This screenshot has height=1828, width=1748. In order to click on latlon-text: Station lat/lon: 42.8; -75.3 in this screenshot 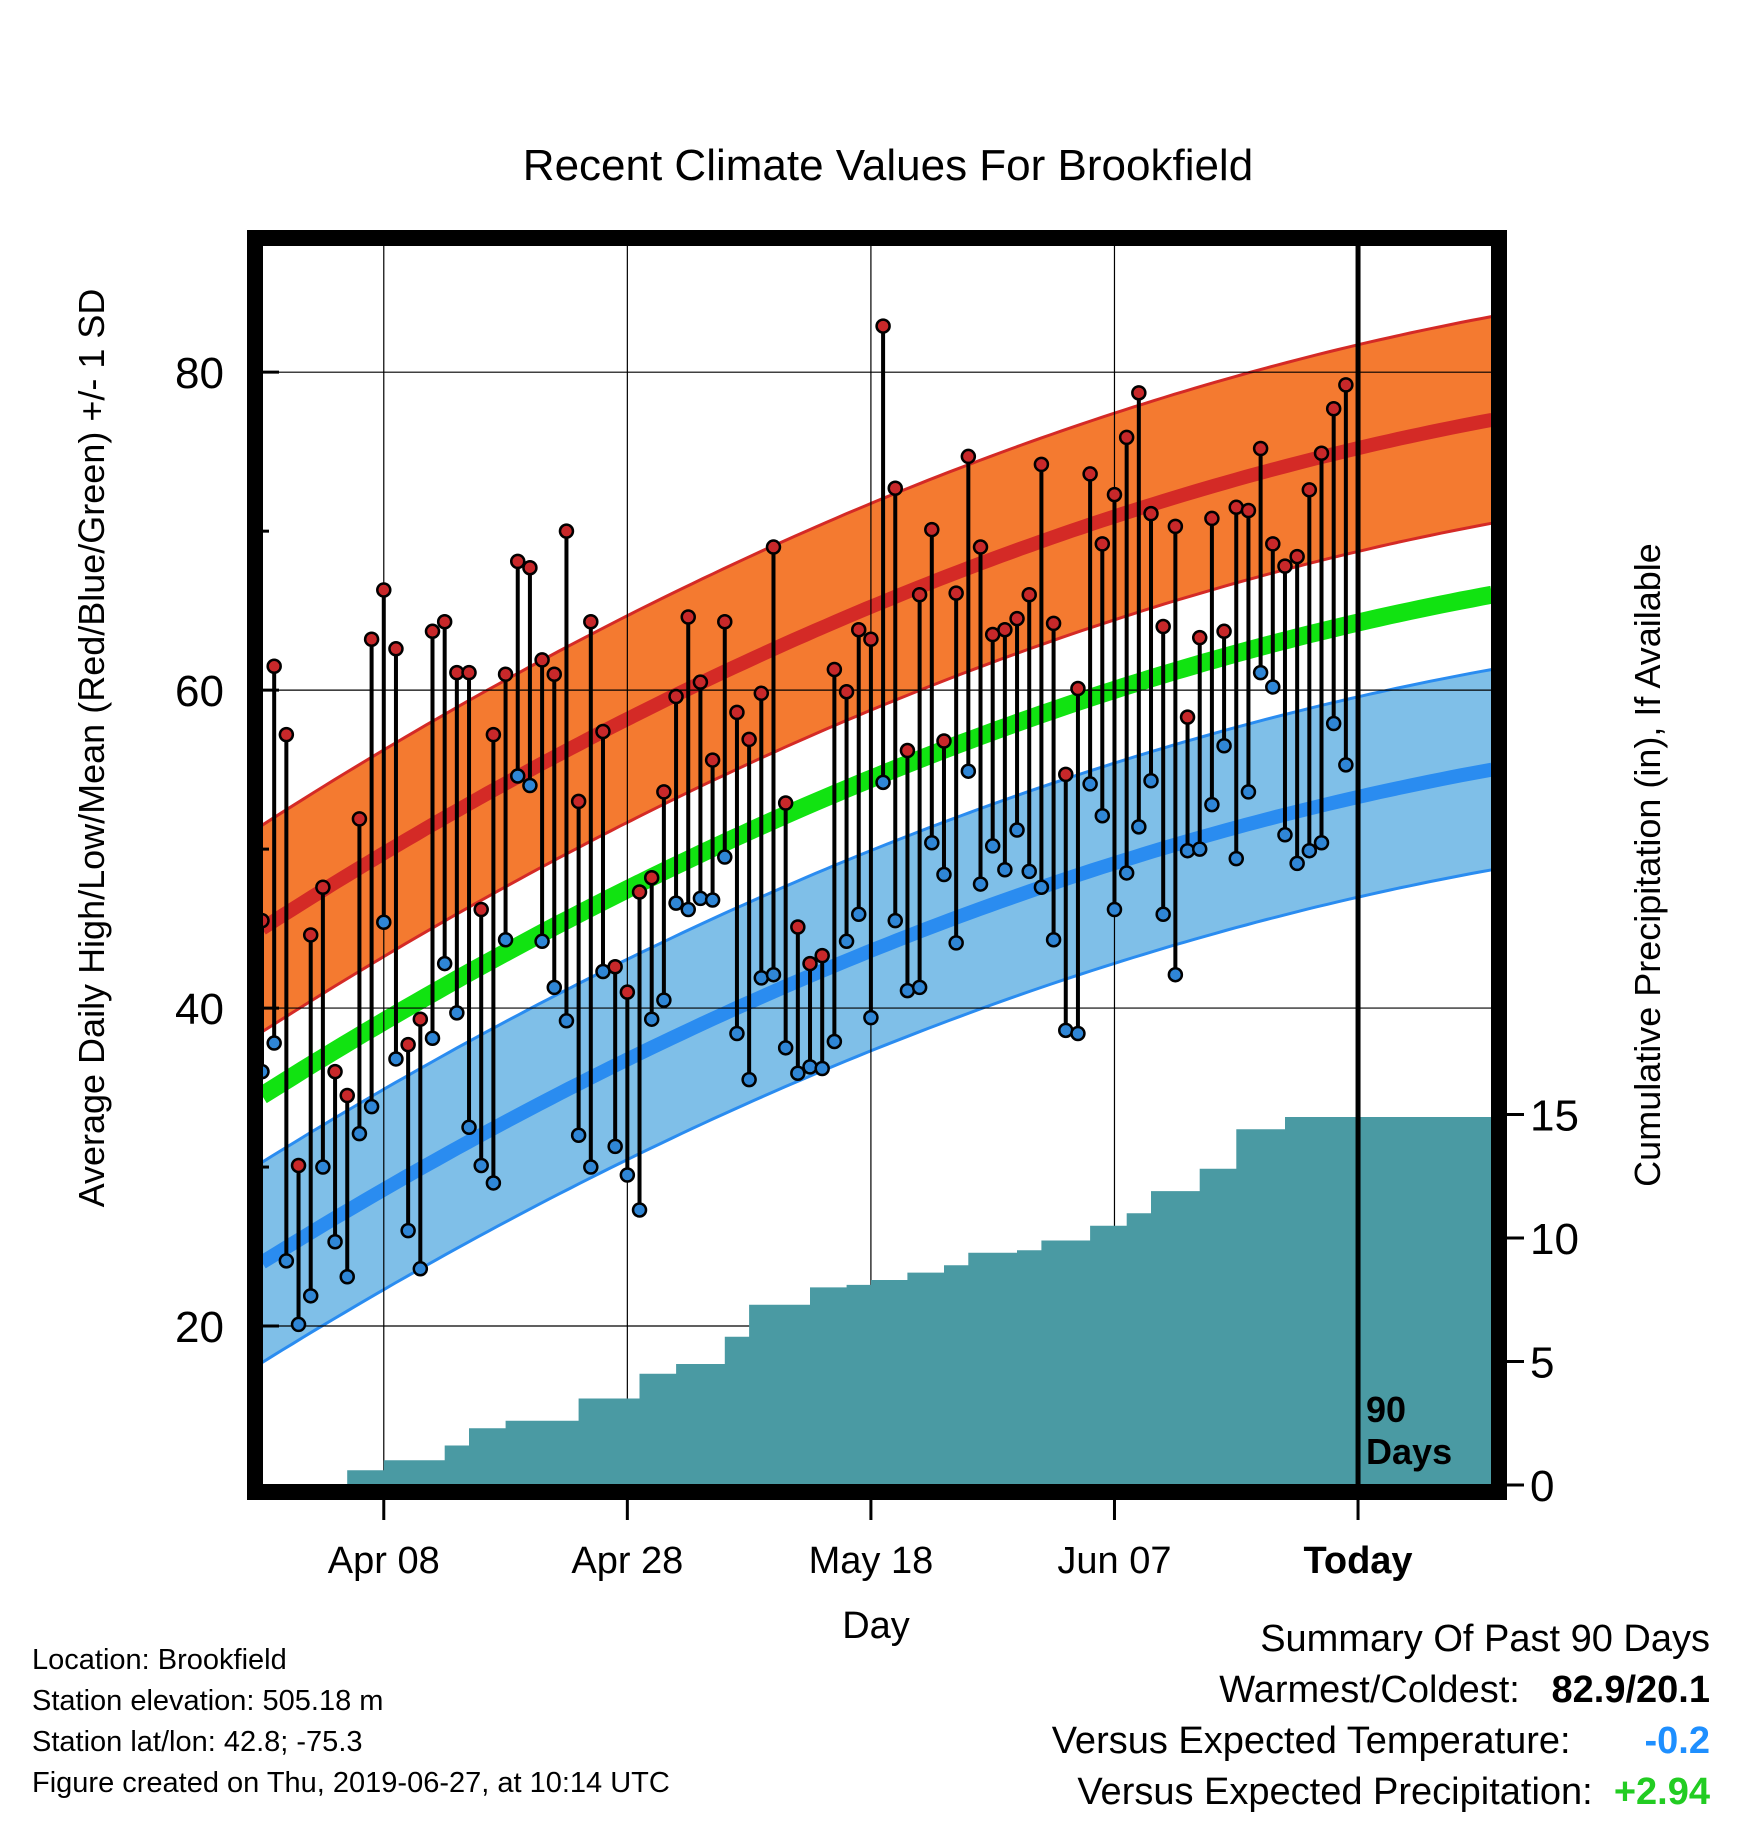, I will do `click(197, 1742)`.